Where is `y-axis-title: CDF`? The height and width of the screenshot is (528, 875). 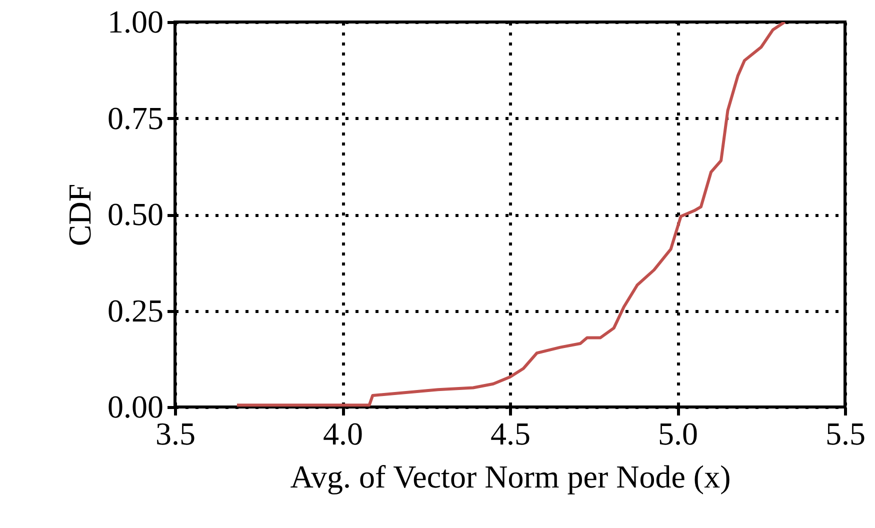 y-axis-title: CDF is located at coordinates (80, 215).